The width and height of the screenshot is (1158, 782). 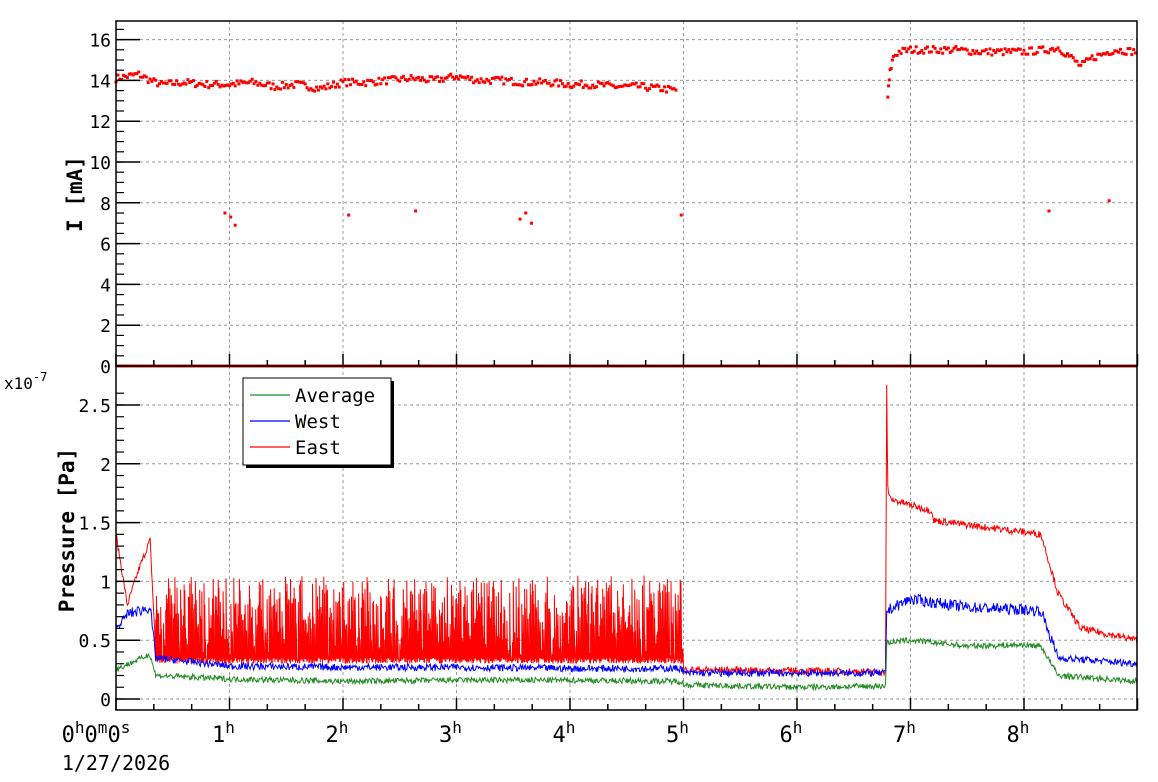 I want to click on svg-text: 14, so click(x=100, y=81).